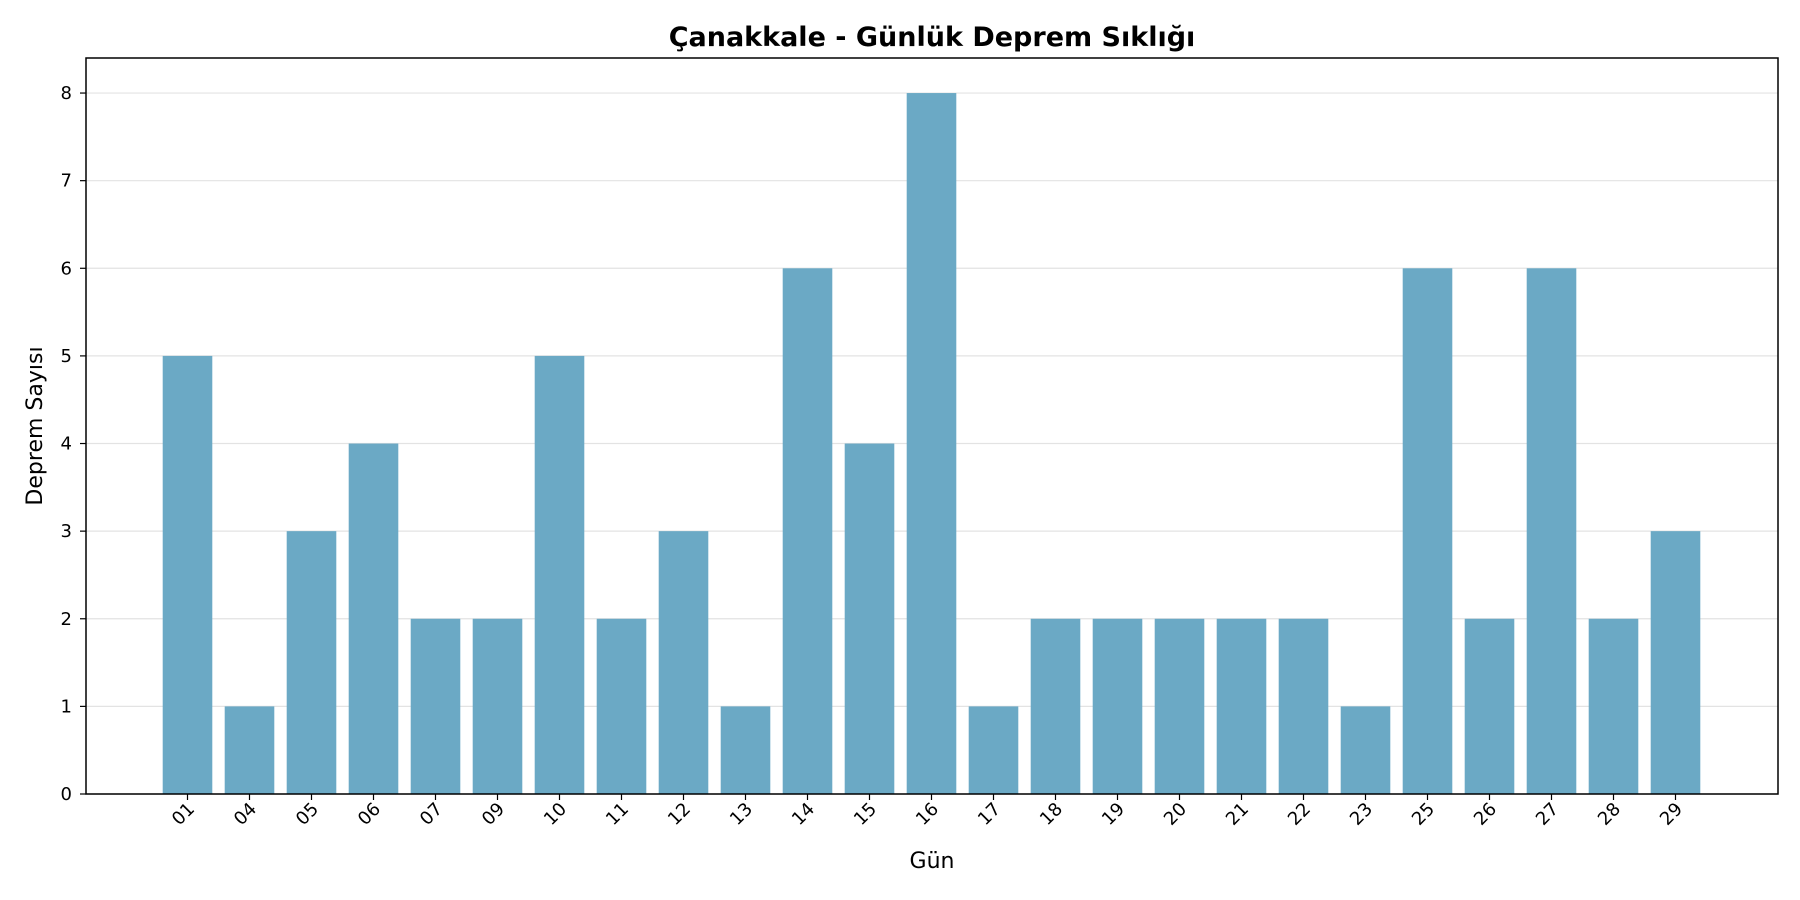 Image resolution: width=1800 pixels, height=900 pixels. Describe the element at coordinates (1485, 814) in the screenshot. I see `x-tick-label: 26` at that location.